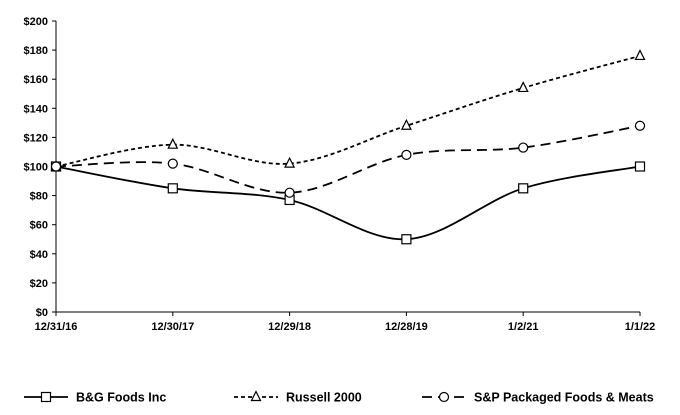 This screenshot has width=680, height=415. What do you see at coordinates (39, 226) in the screenshot?
I see `y-tick-label: $60` at bounding box center [39, 226].